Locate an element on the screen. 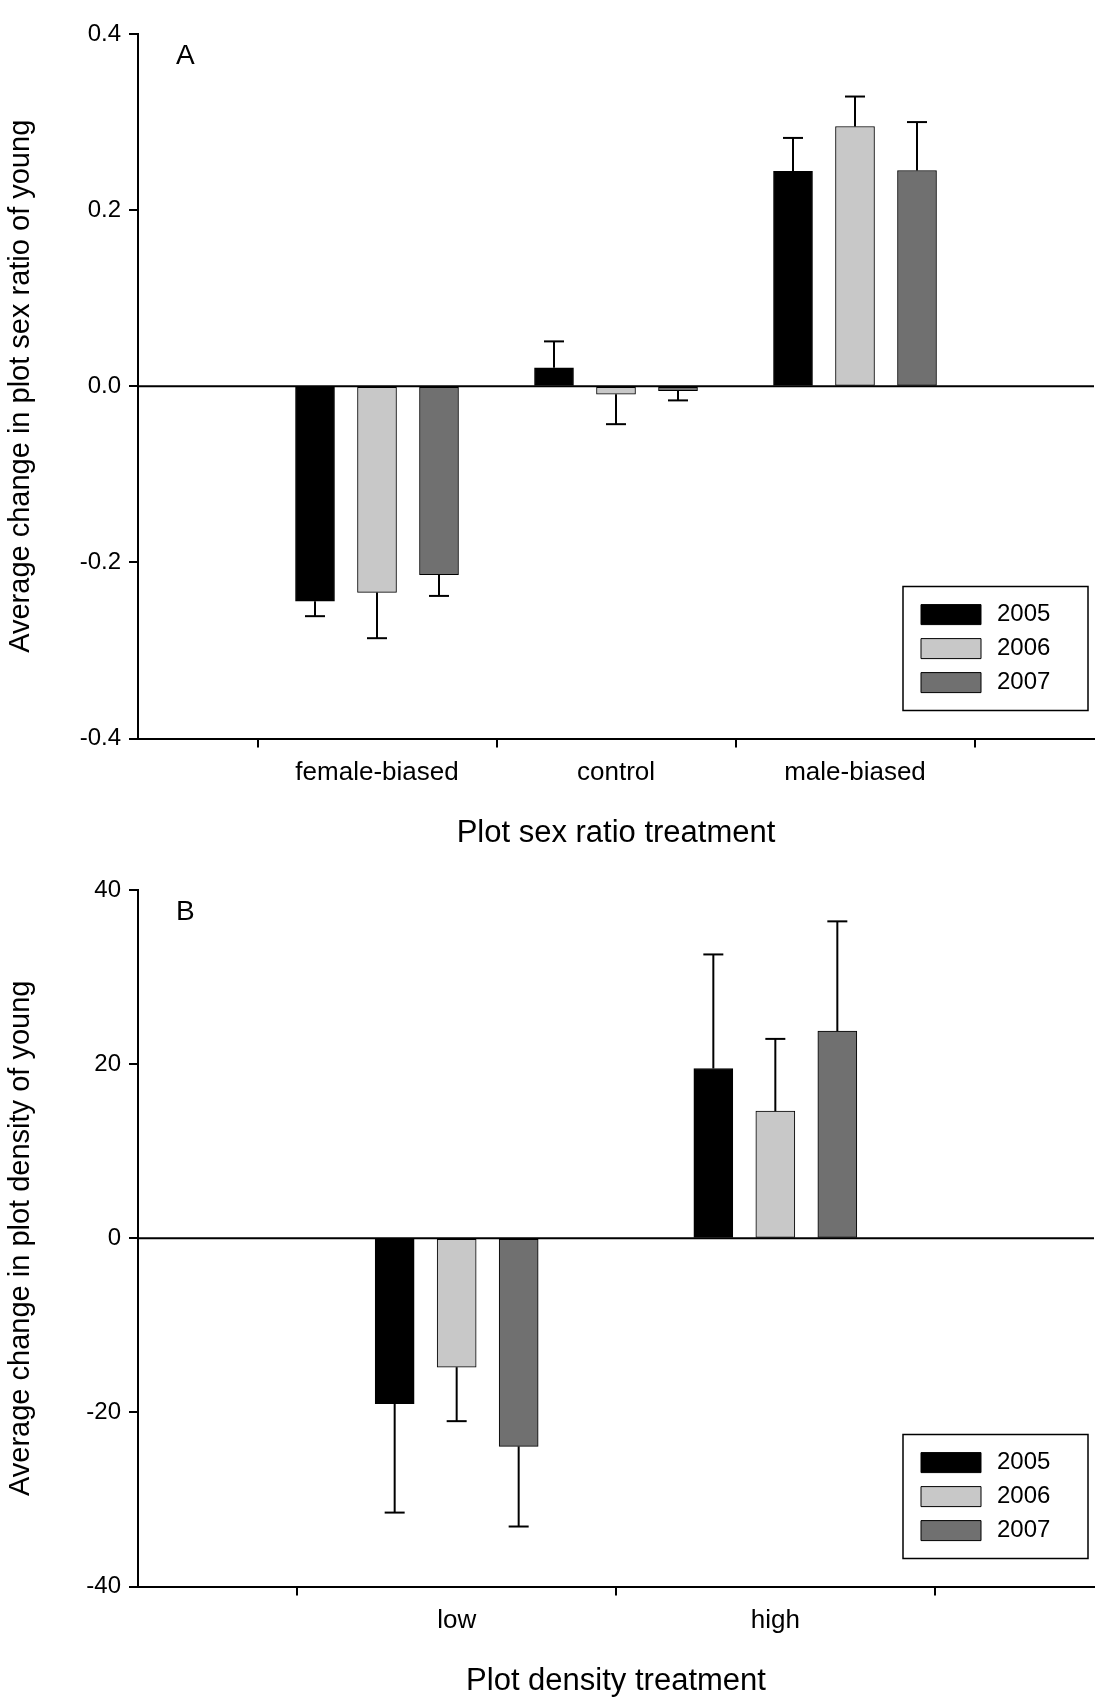 This screenshot has width=1097, height=1704. y-axis-title: Average change in plot density of young is located at coordinates (19, 1238).